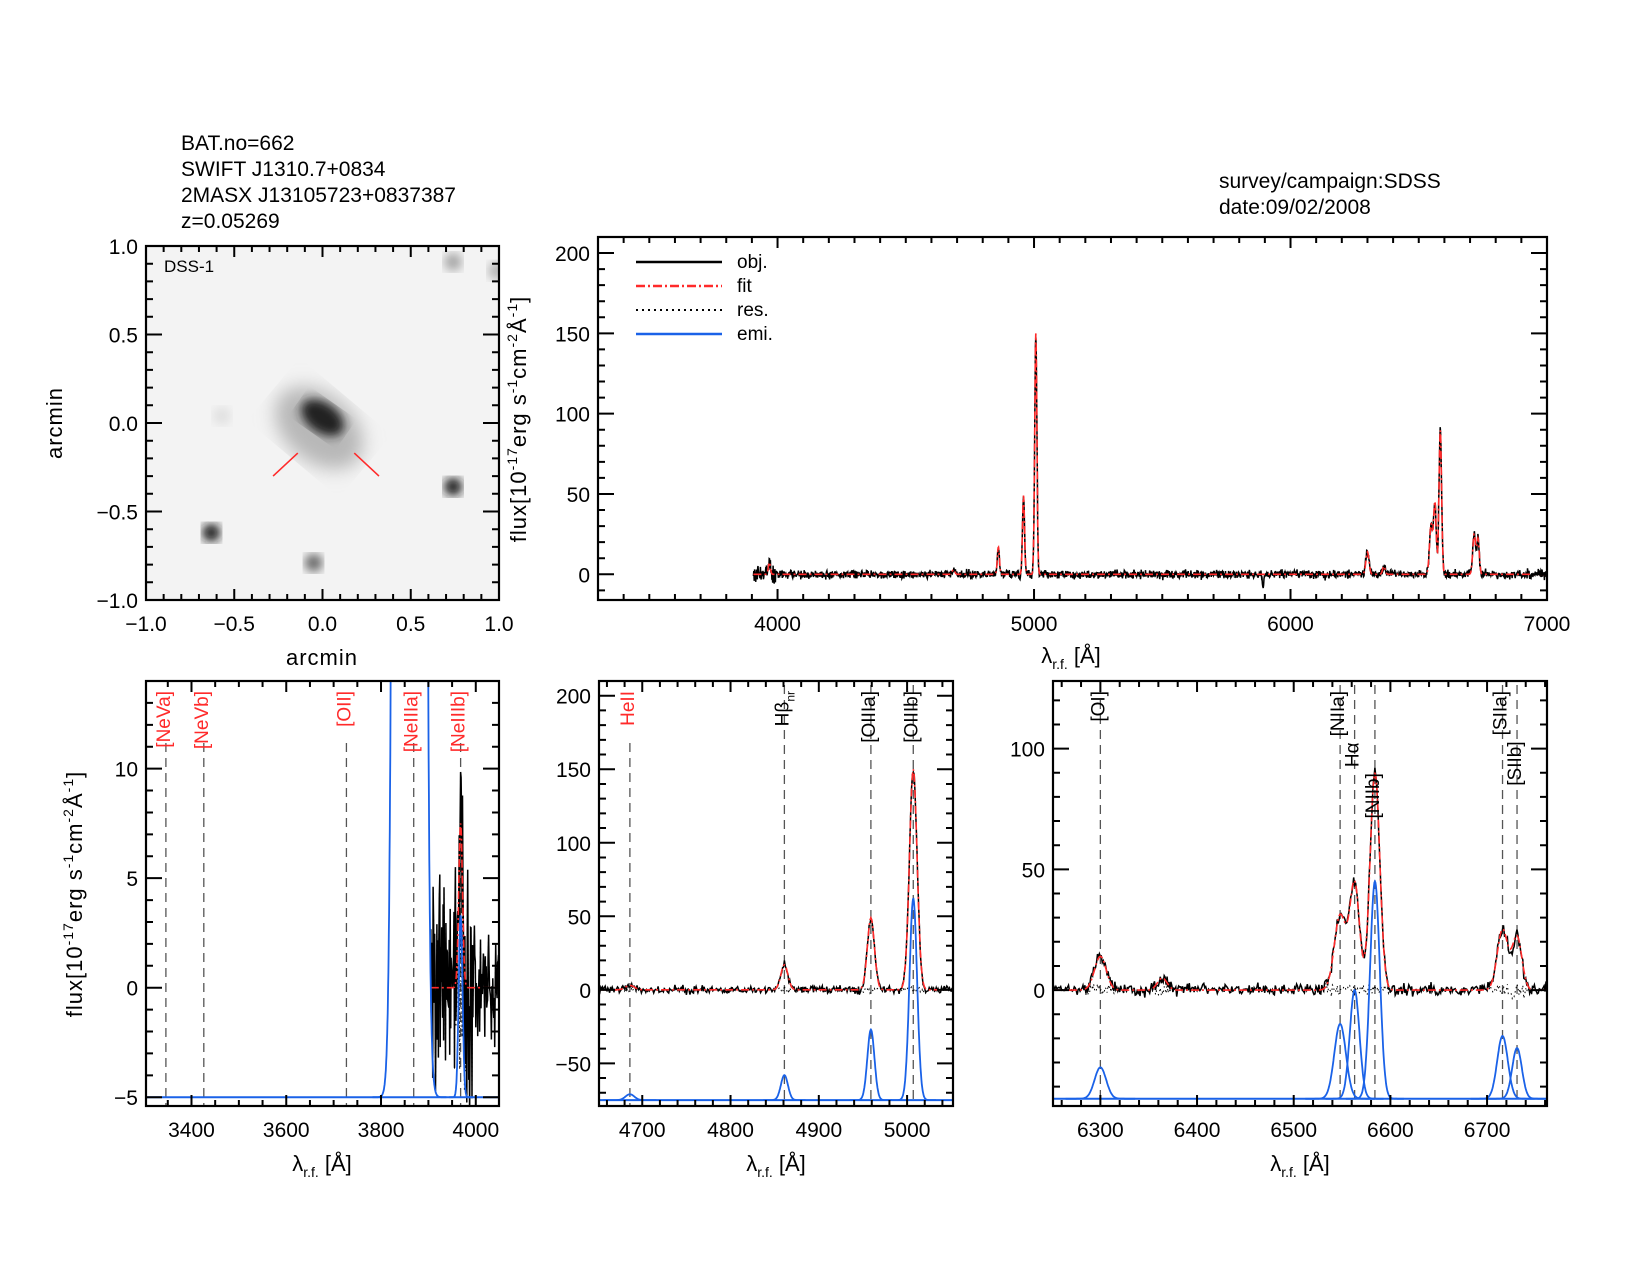 The image size is (1650, 1275). Describe the element at coordinates (1547, 624) in the screenshot. I see `x-tick-label: 7000` at that location.